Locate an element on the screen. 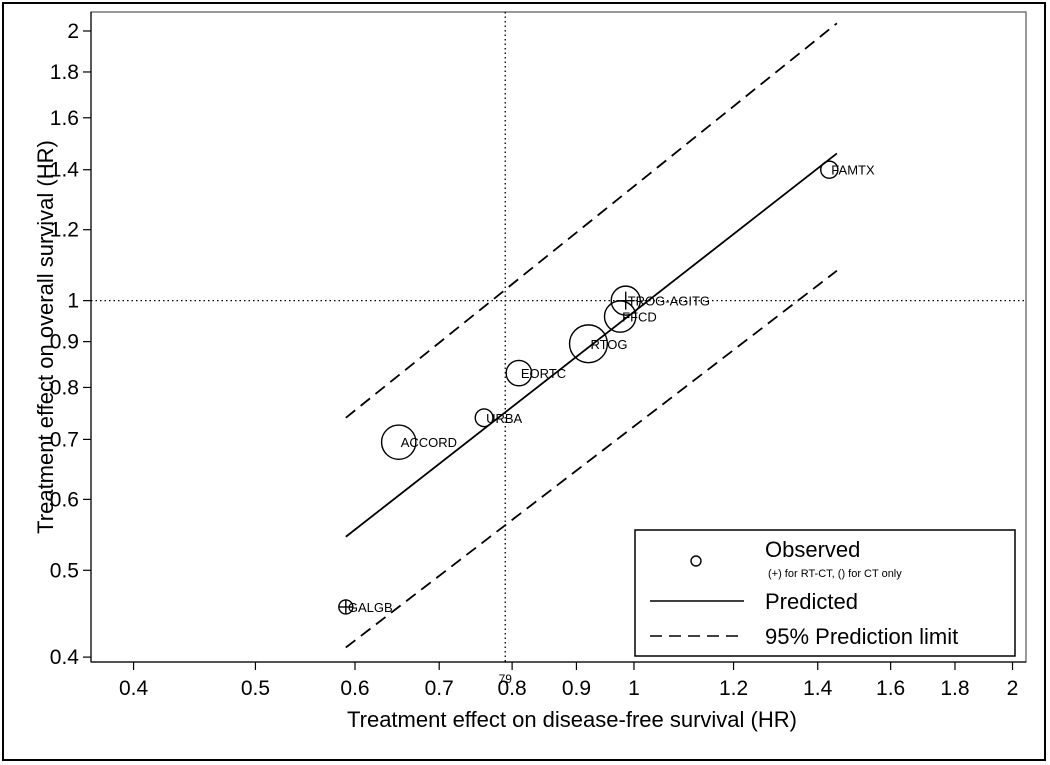  x-tick-label: 0.6 is located at coordinates (354, 688).